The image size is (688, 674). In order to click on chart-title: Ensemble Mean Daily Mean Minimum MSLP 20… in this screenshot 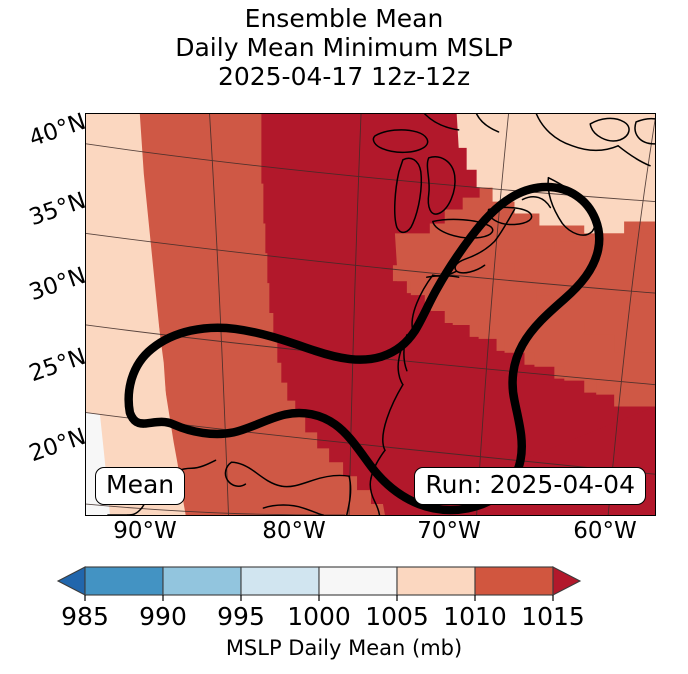, I will do `click(344, 47)`.